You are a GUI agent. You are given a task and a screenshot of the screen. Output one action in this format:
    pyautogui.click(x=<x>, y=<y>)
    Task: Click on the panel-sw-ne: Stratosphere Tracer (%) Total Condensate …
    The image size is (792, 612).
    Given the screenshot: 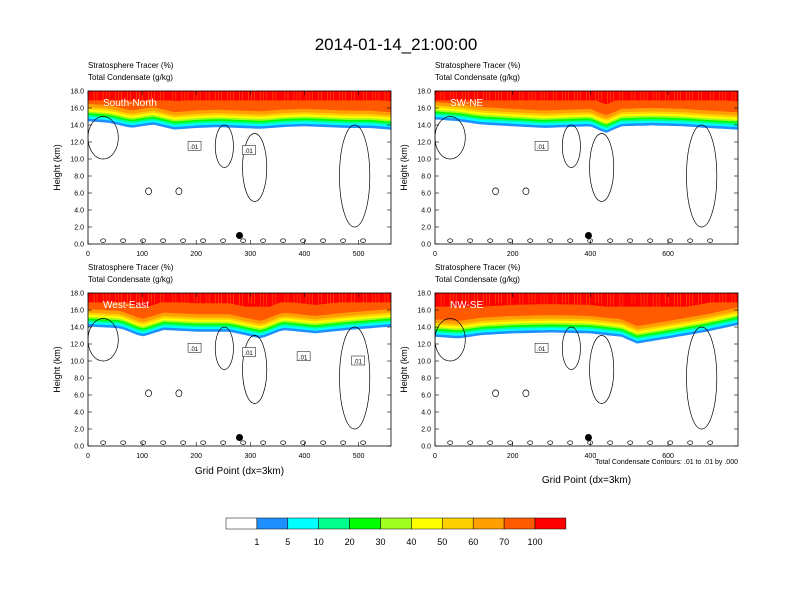 What is the action you would take?
    pyautogui.click(x=569, y=159)
    